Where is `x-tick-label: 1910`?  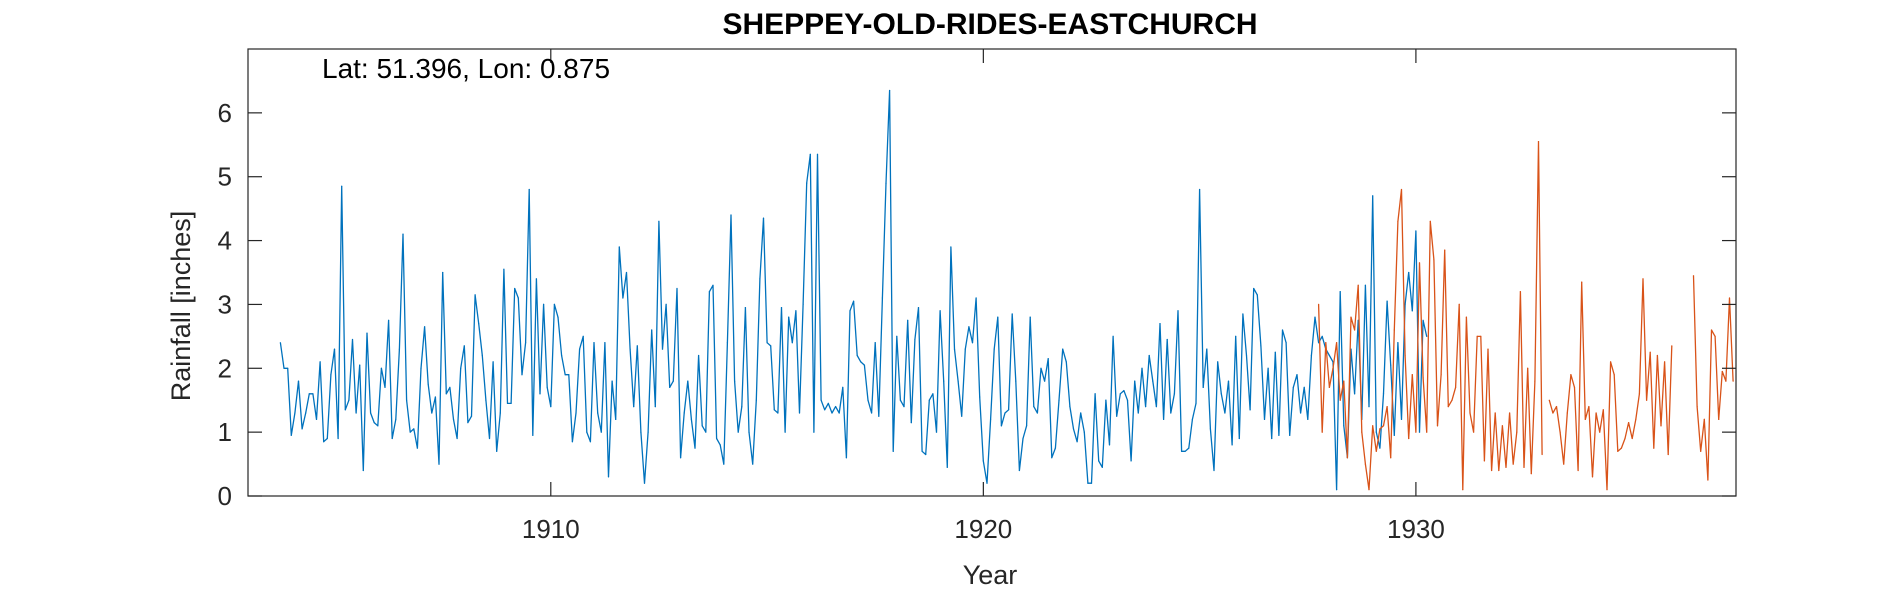
x-tick-label: 1910 is located at coordinates (551, 529).